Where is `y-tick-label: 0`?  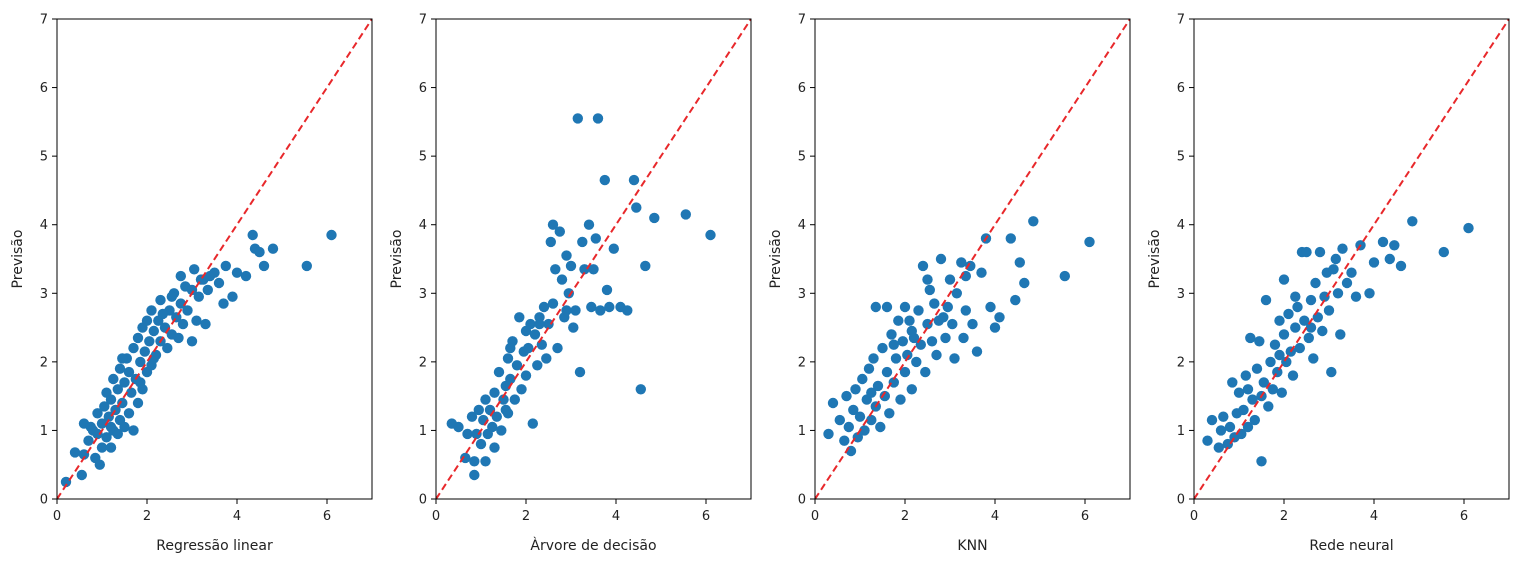
y-tick-label: 0 is located at coordinates (802, 500).